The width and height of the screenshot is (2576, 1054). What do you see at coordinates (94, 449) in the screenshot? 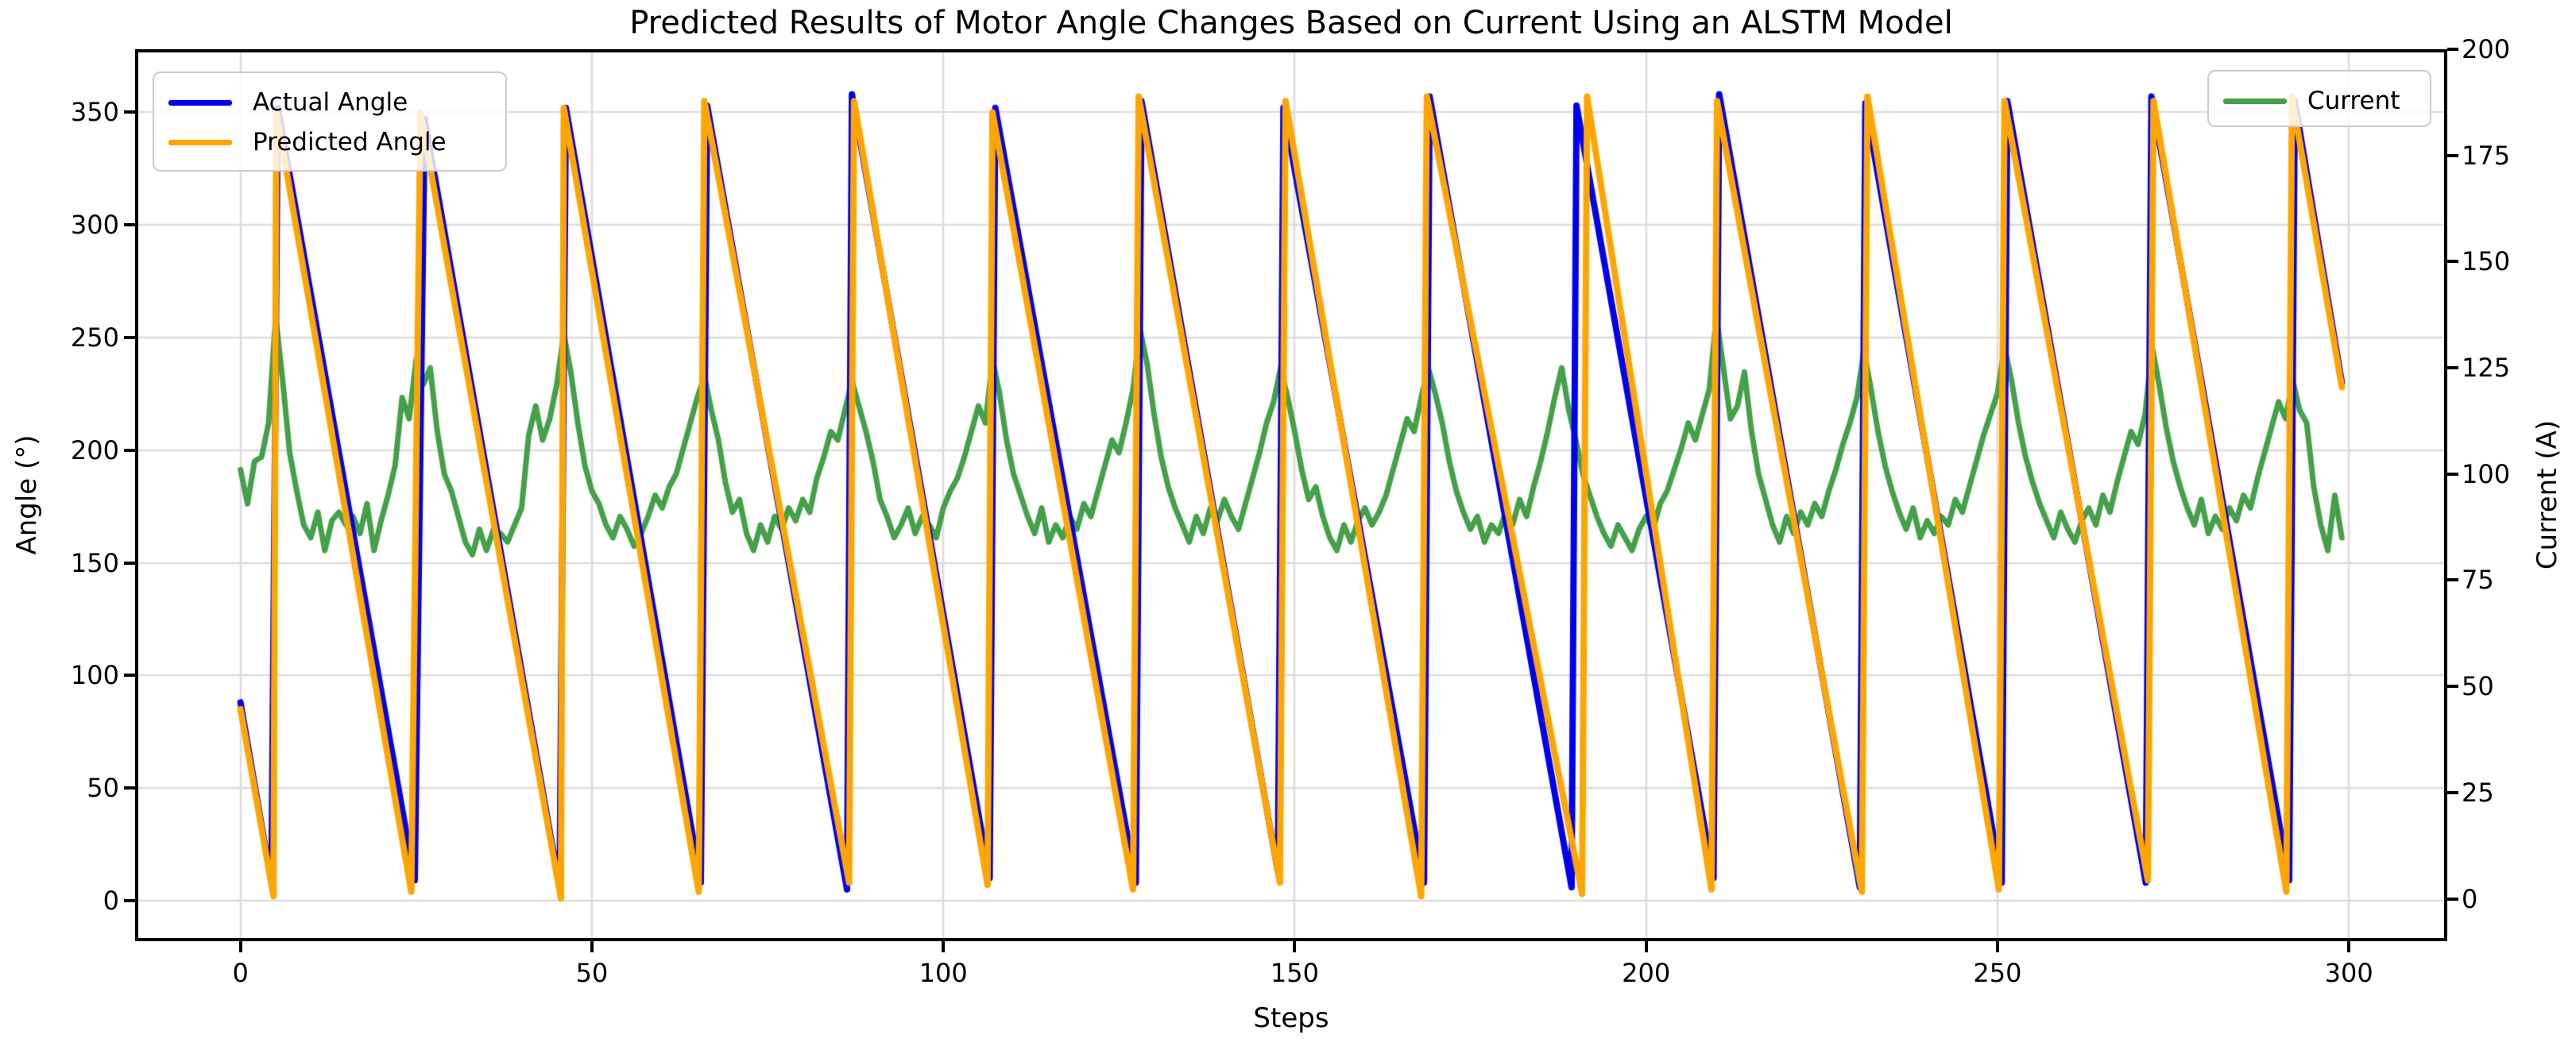
I see `left-y-tick-label: 200` at bounding box center [94, 449].